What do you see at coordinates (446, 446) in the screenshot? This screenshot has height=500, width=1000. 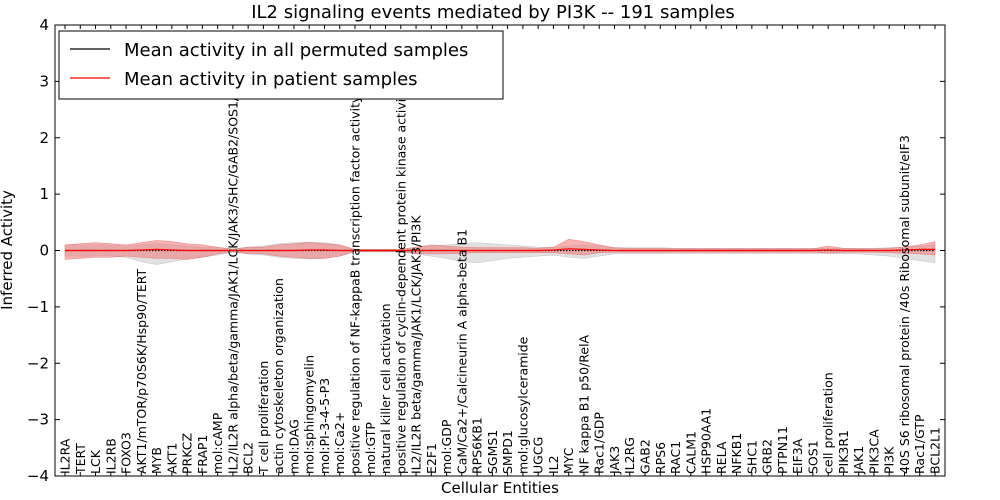 I see `x-category-label: mol:GDP` at bounding box center [446, 446].